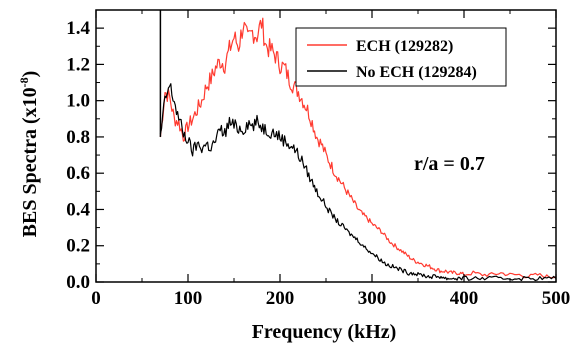 The width and height of the screenshot is (587, 349). I want to click on y-tick-label: 1.4, so click(78, 28).